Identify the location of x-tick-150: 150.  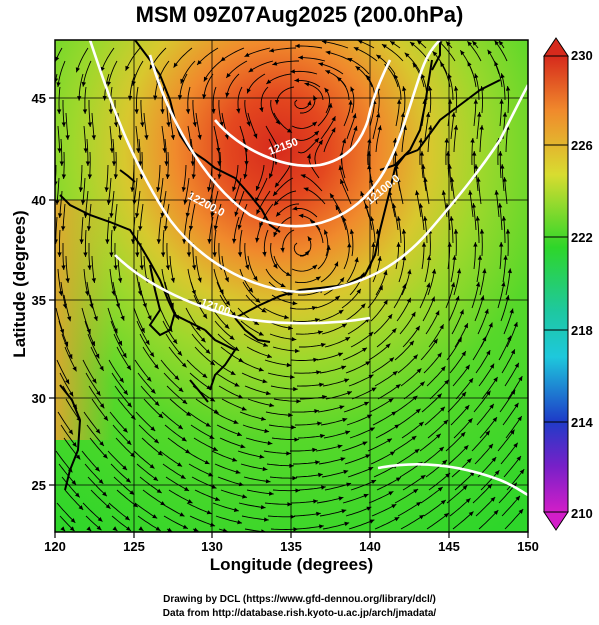
(528, 546).